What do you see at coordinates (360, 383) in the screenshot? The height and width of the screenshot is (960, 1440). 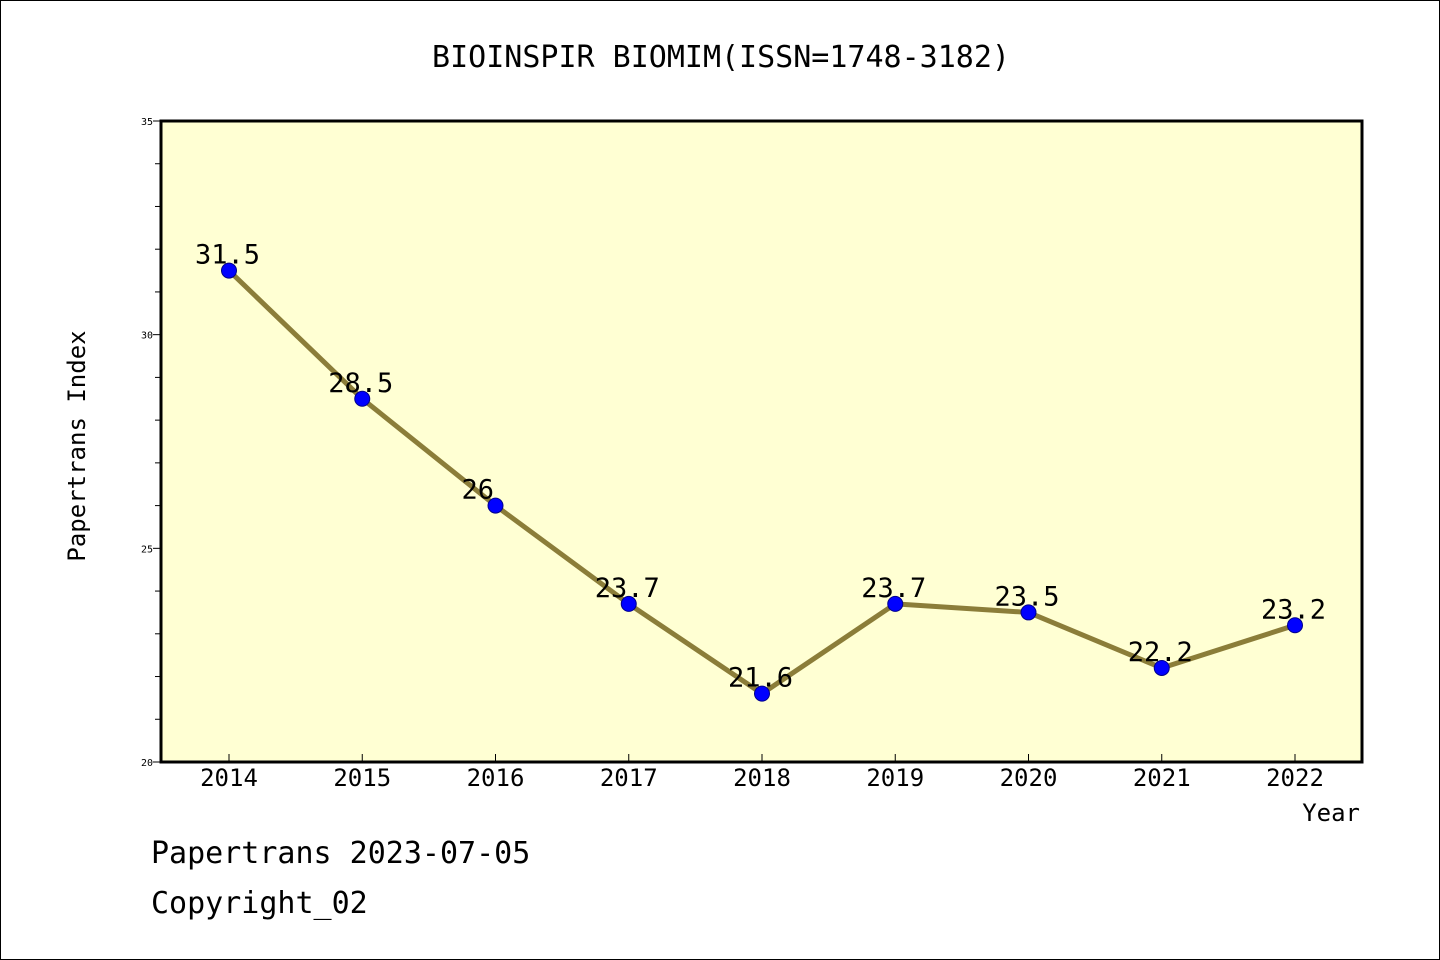 I see `data-point-label: 28.5` at bounding box center [360, 383].